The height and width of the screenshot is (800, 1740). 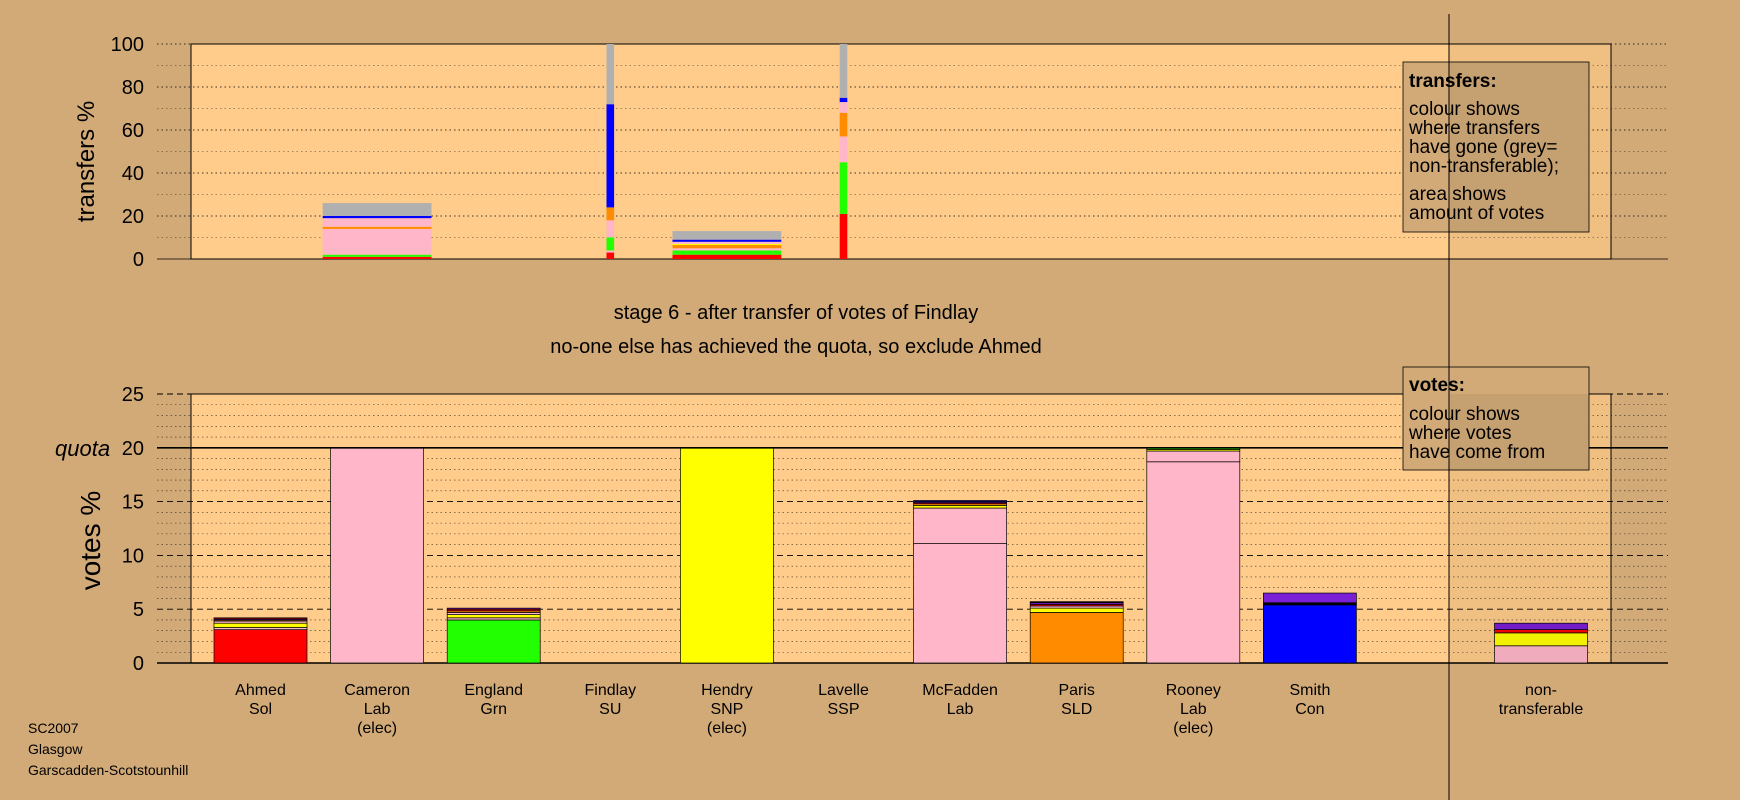 What do you see at coordinates (86, 161) in the screenshot?
I see `transfers-axis-label: transfers %` at bounding box center [86, 161].